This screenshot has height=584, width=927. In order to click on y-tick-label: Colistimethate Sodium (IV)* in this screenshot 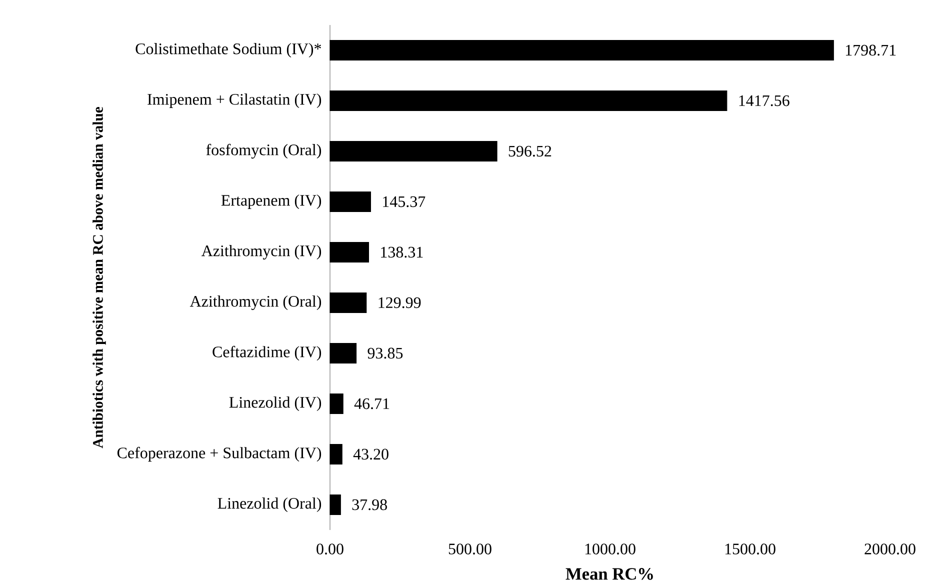, I will do `click(228, 50)`.